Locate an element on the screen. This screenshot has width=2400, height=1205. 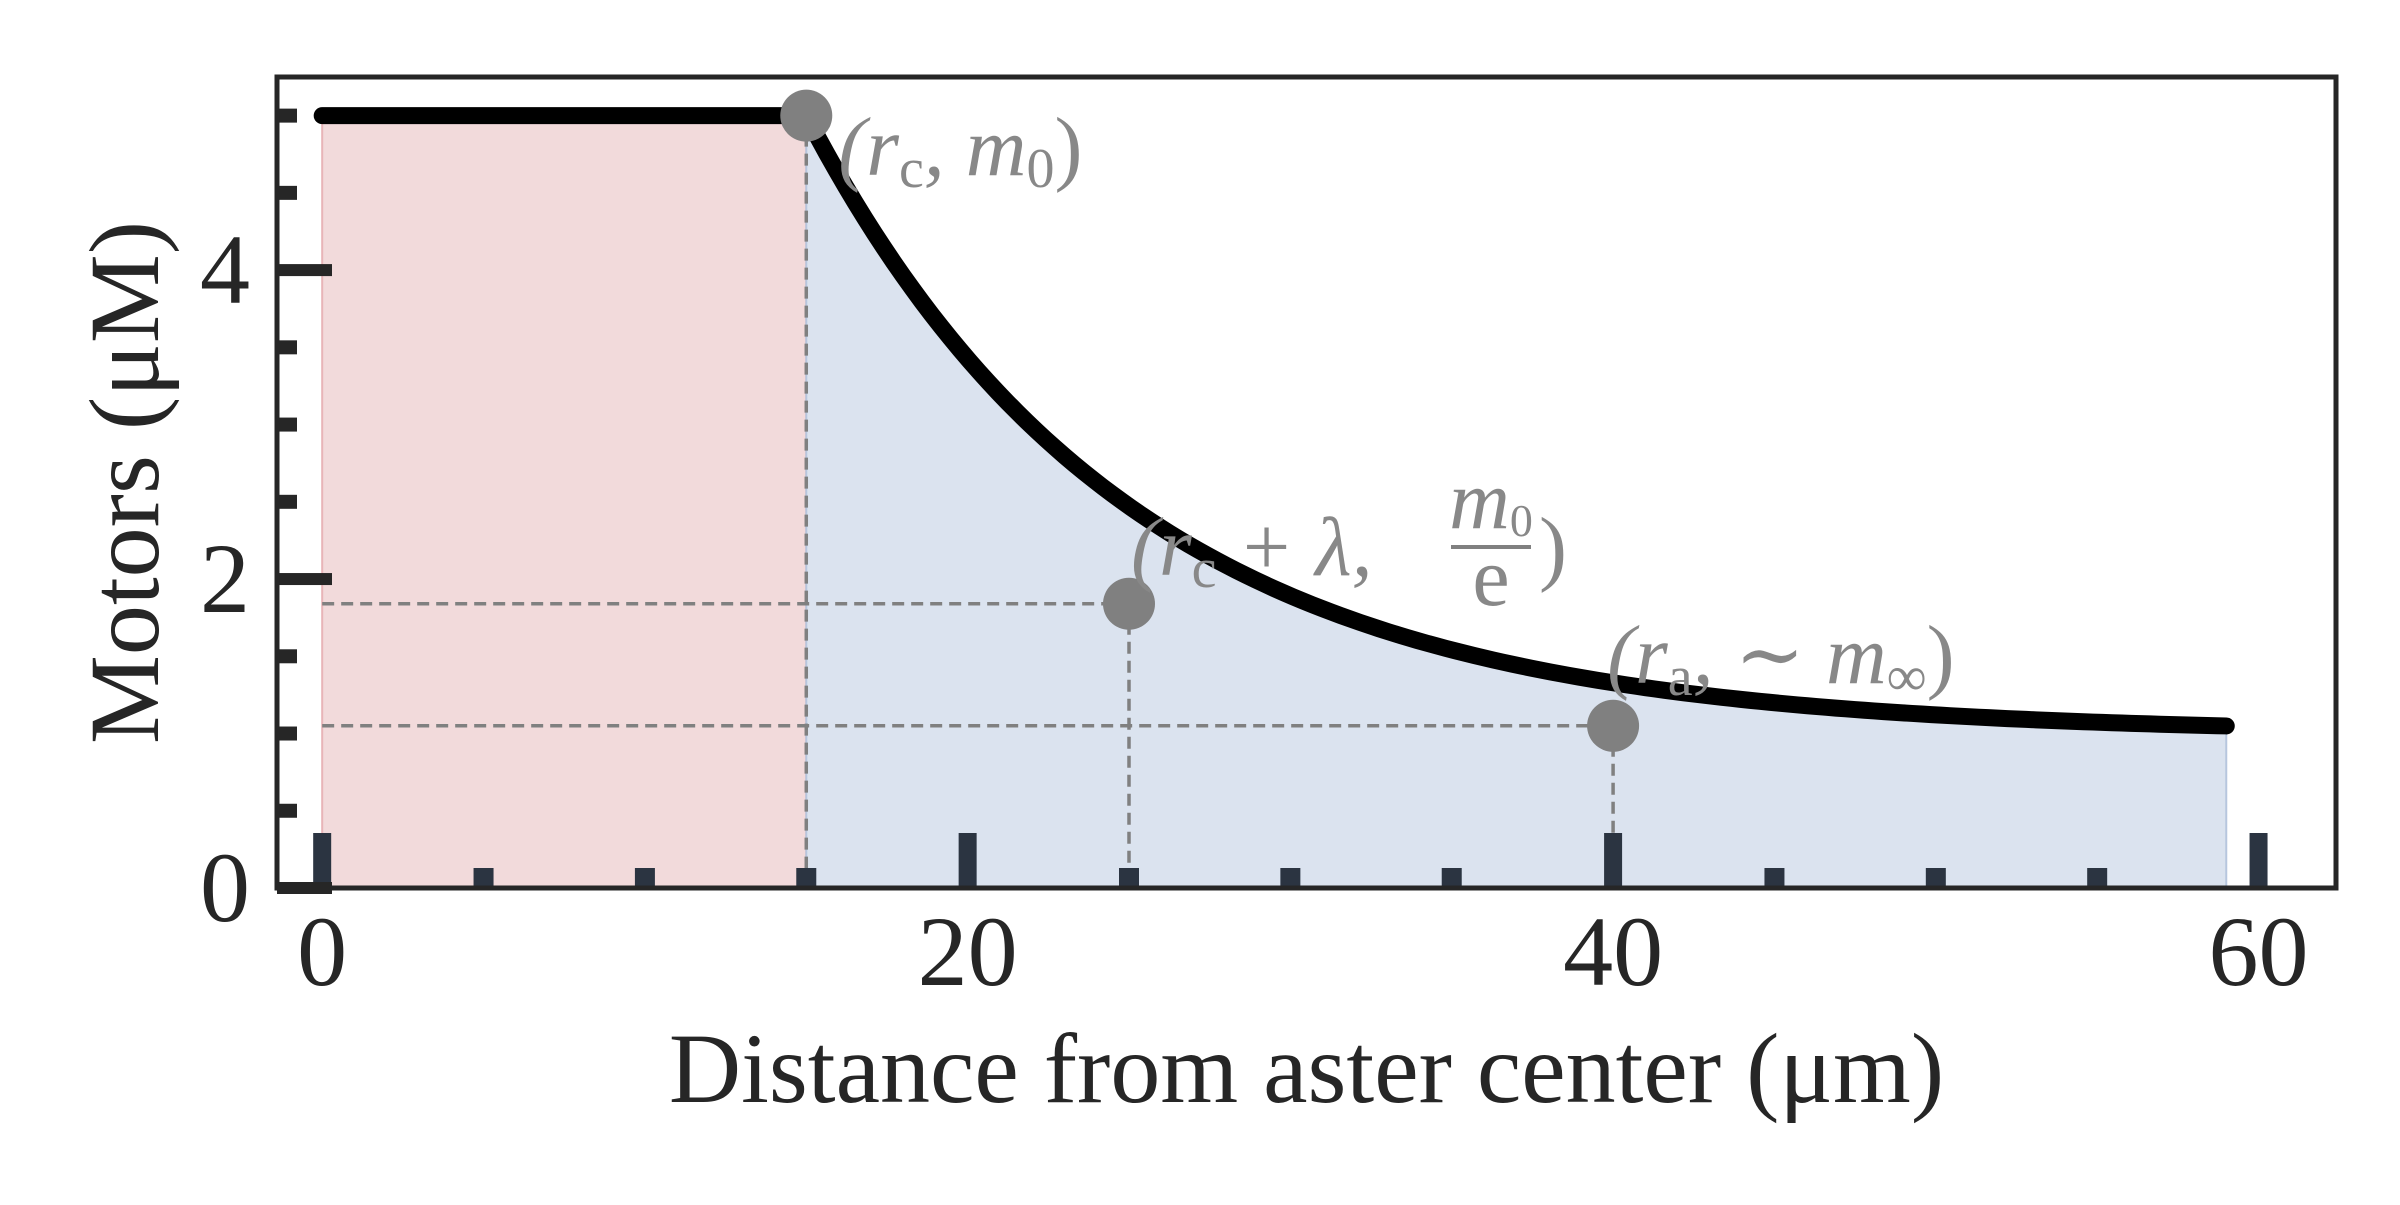
y-tick-label: 0 is located at coordinates (225, 887).